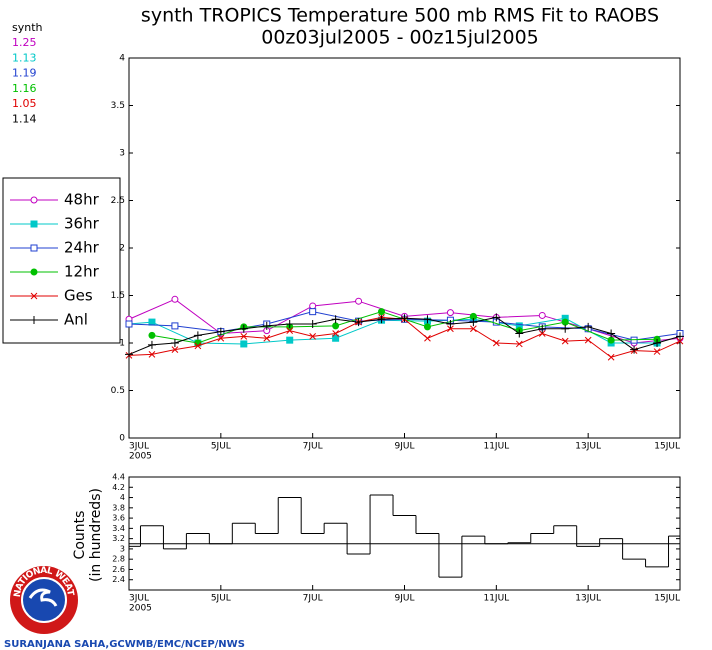  Describe the element at coordinates (82, 200) in the screenshot. I see `legend-label: 48hr` at that location.